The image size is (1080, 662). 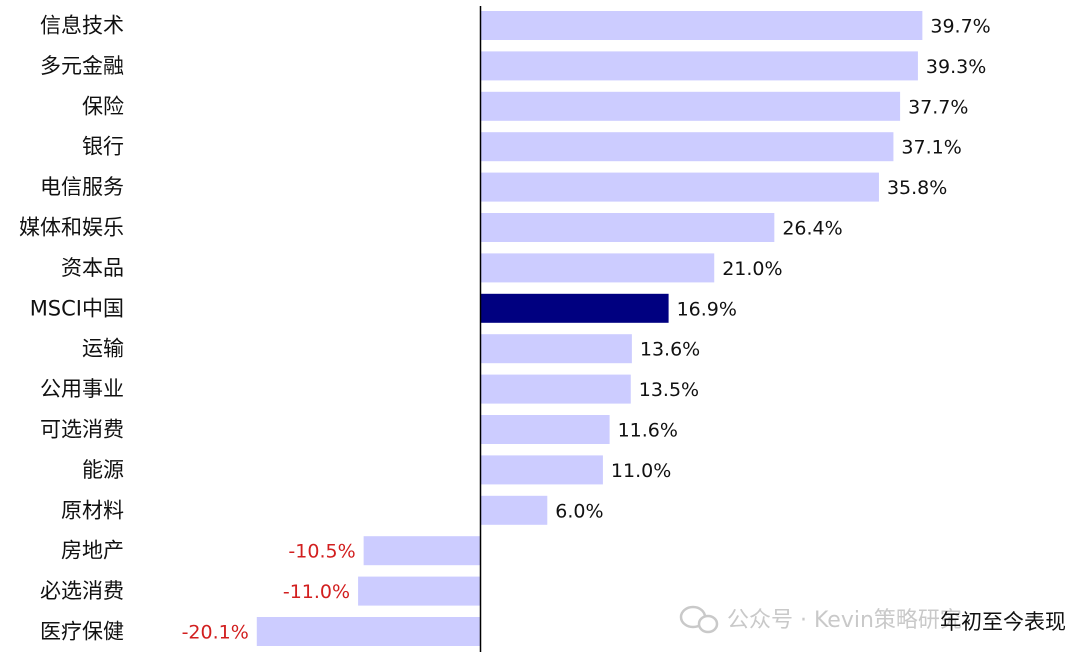 I want to click on category-label: 房地产, so click(x=92, y=551).